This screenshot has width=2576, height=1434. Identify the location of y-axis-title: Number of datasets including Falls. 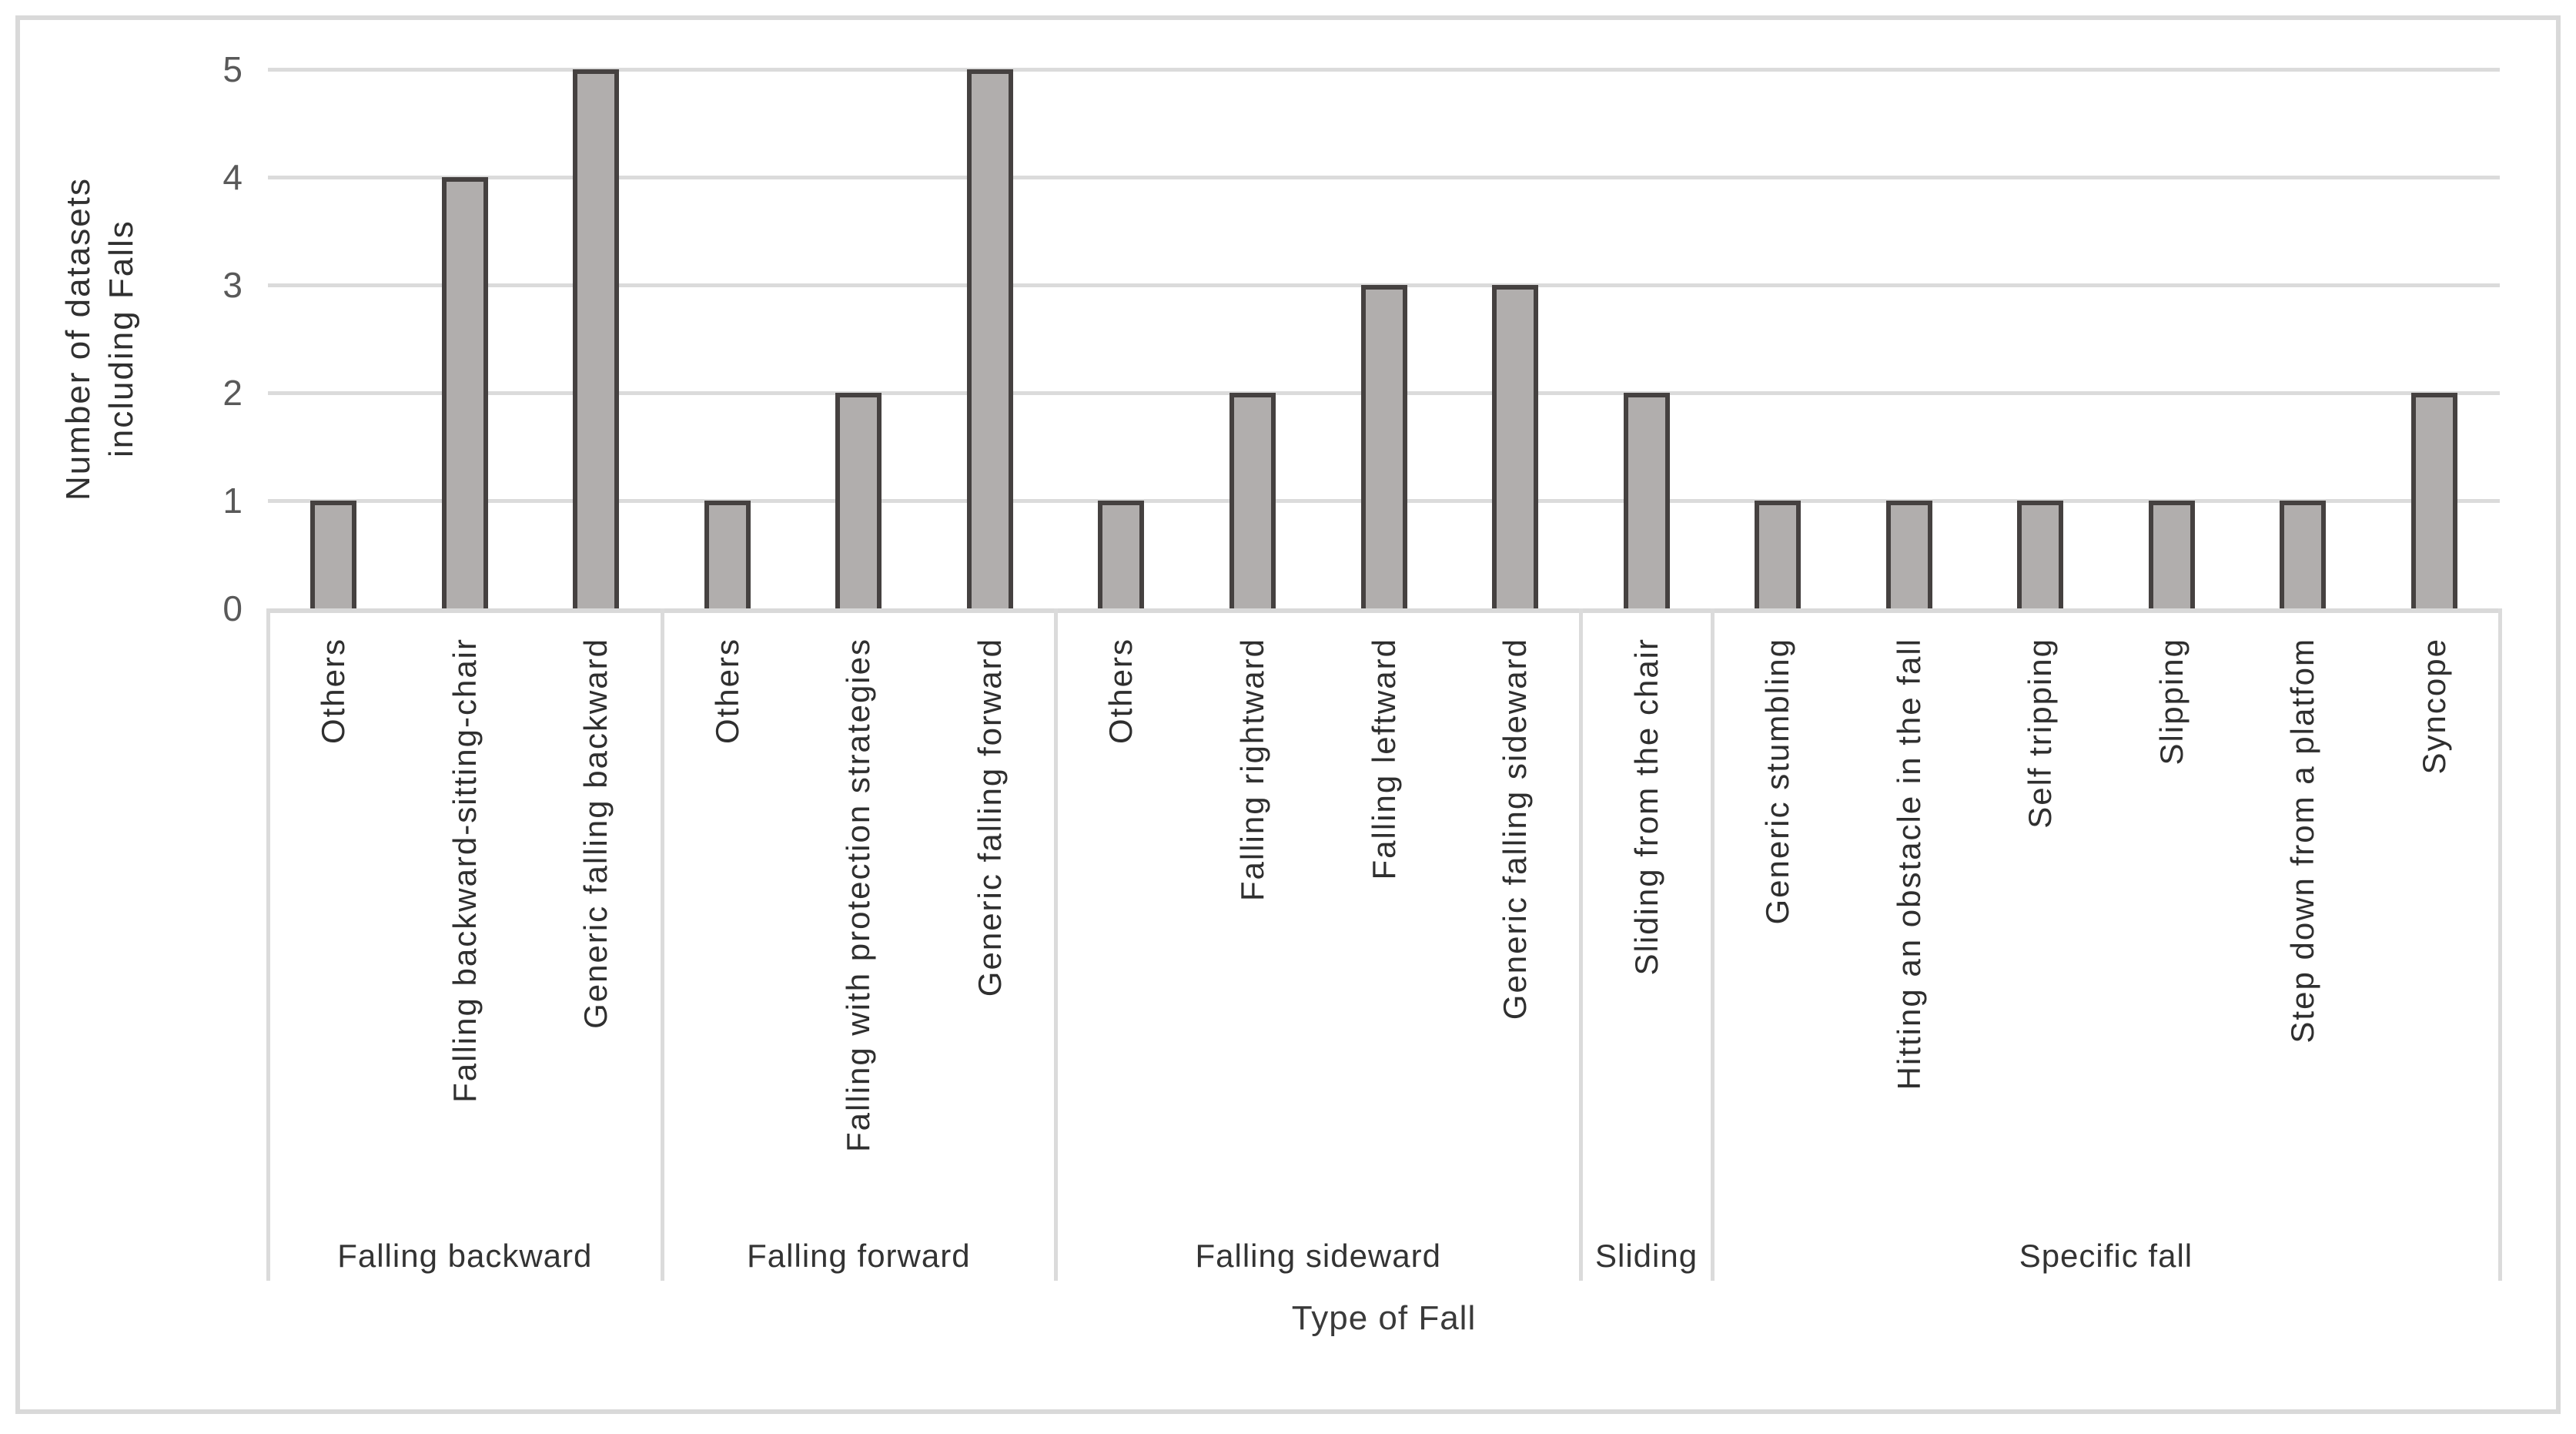
(100, 339).